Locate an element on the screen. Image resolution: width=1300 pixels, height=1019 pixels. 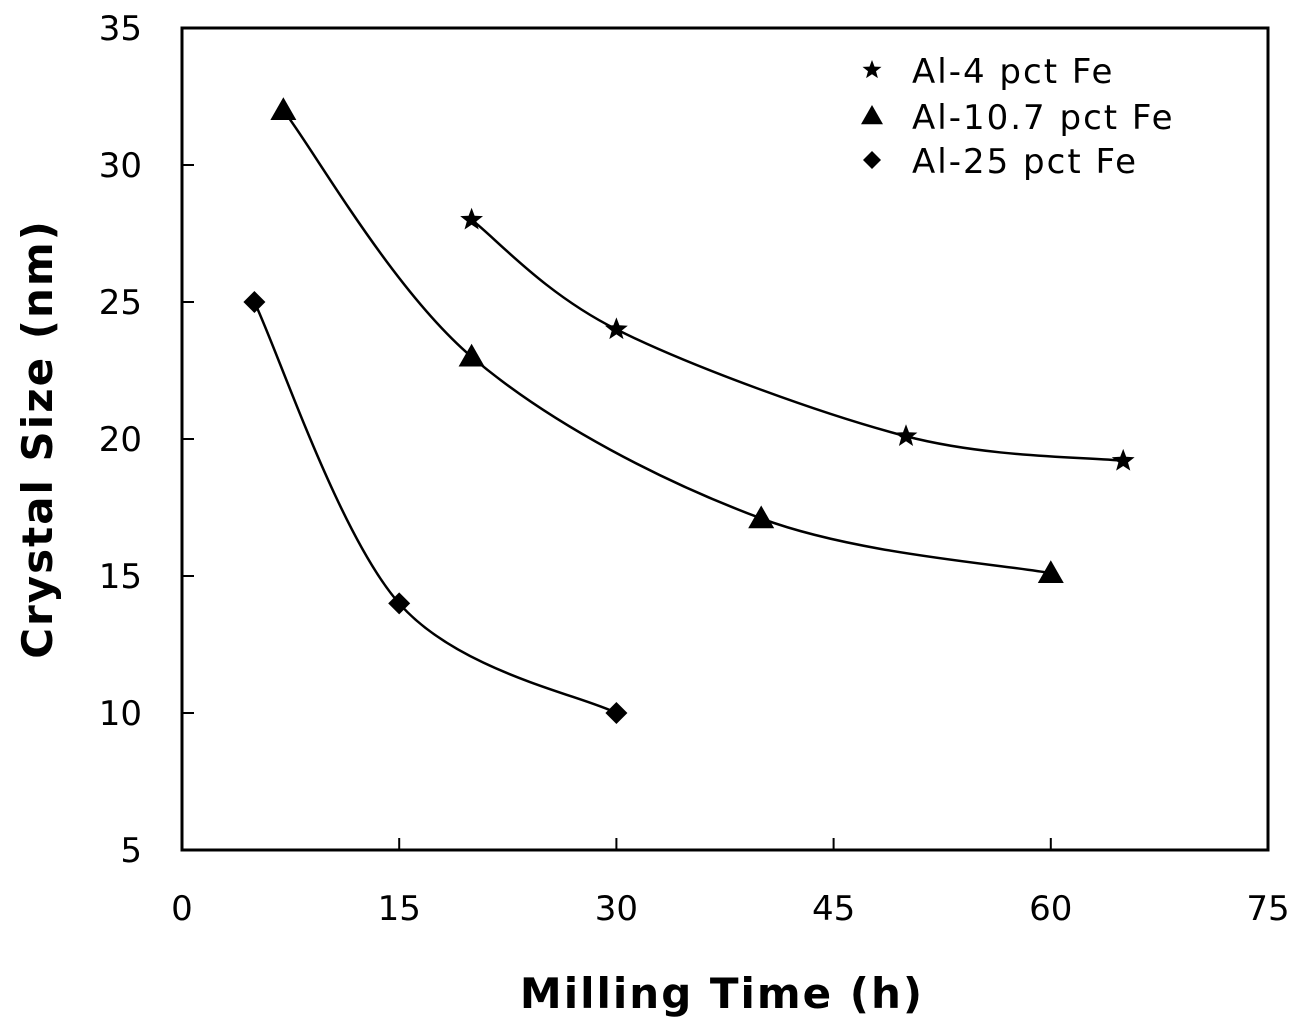
legend-star-marker is located at coordinates (872, 69).